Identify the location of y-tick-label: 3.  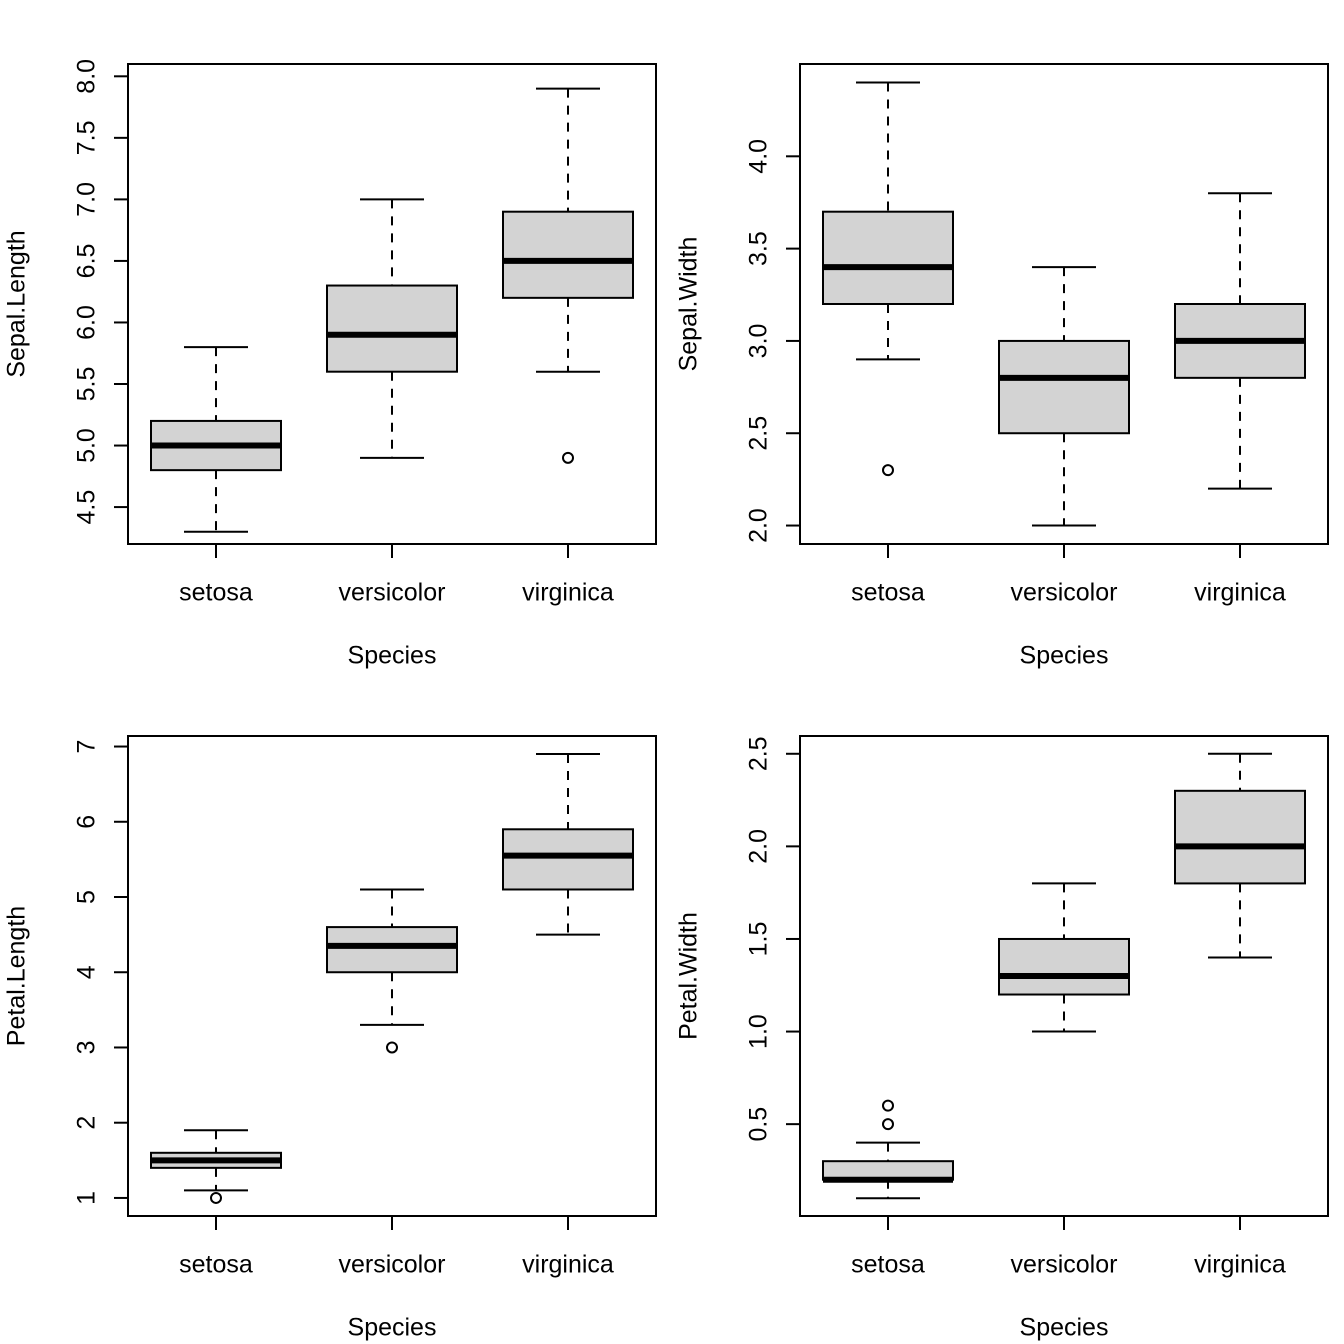
(87, 1048).